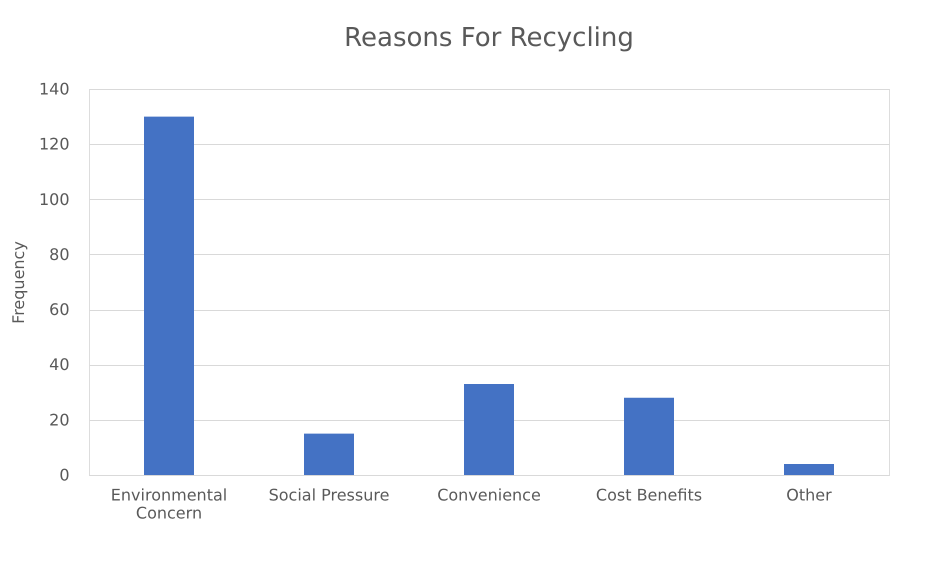  Describe the element at coordinates (18, 282) in the screenshot. I see `y-axis-title: Frequency` at that location.